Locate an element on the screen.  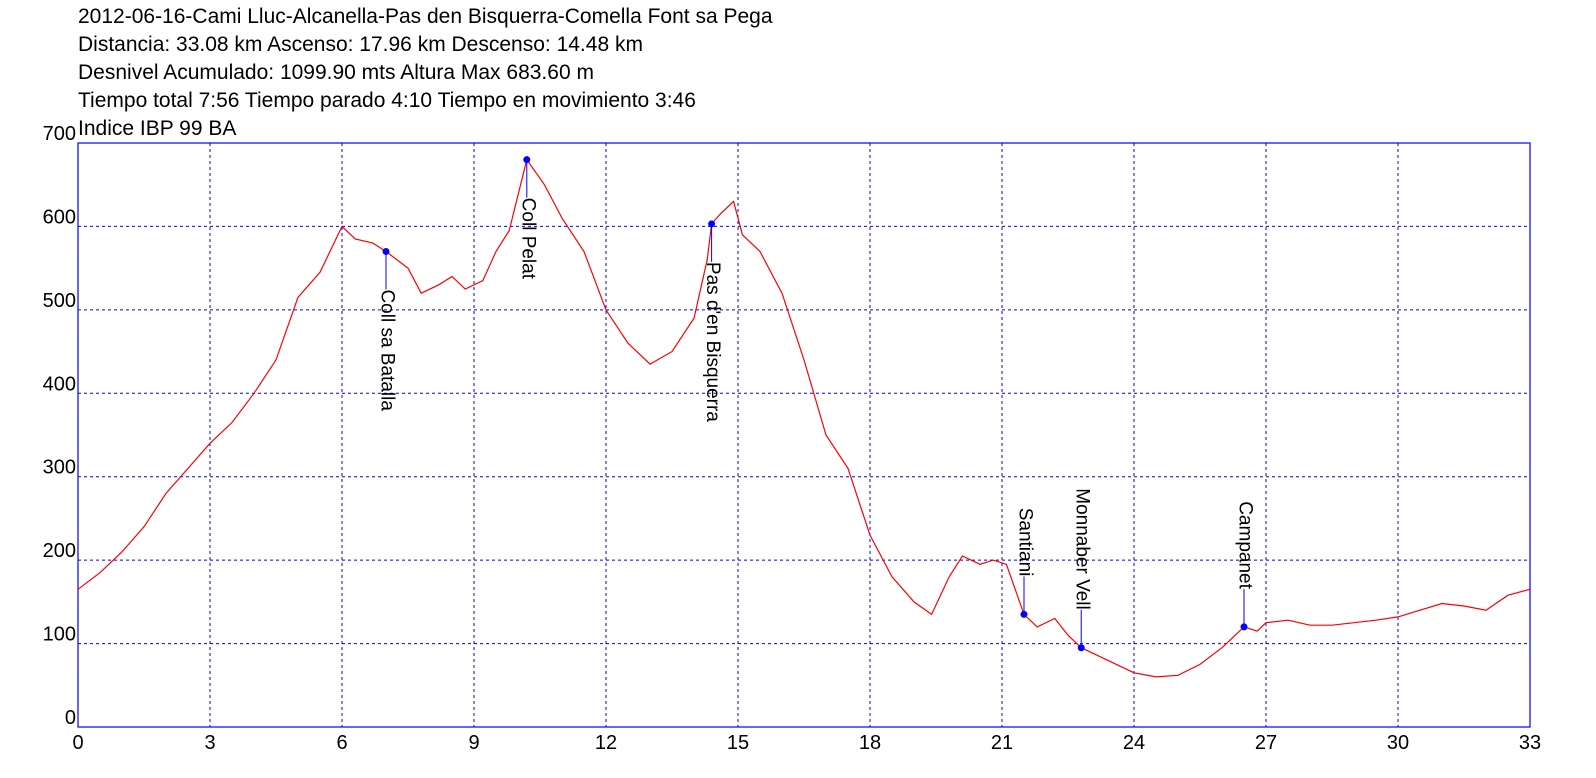
waypoint-label: Pas d'en Bisquerra is located at coordinates (712, 342).